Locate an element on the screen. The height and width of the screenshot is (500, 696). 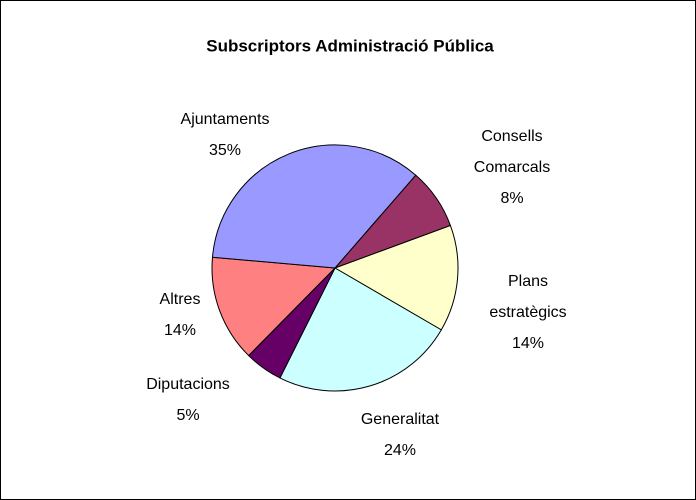
chart-title: Subscriptors Administració Pública is located at coordinates (350, 45).